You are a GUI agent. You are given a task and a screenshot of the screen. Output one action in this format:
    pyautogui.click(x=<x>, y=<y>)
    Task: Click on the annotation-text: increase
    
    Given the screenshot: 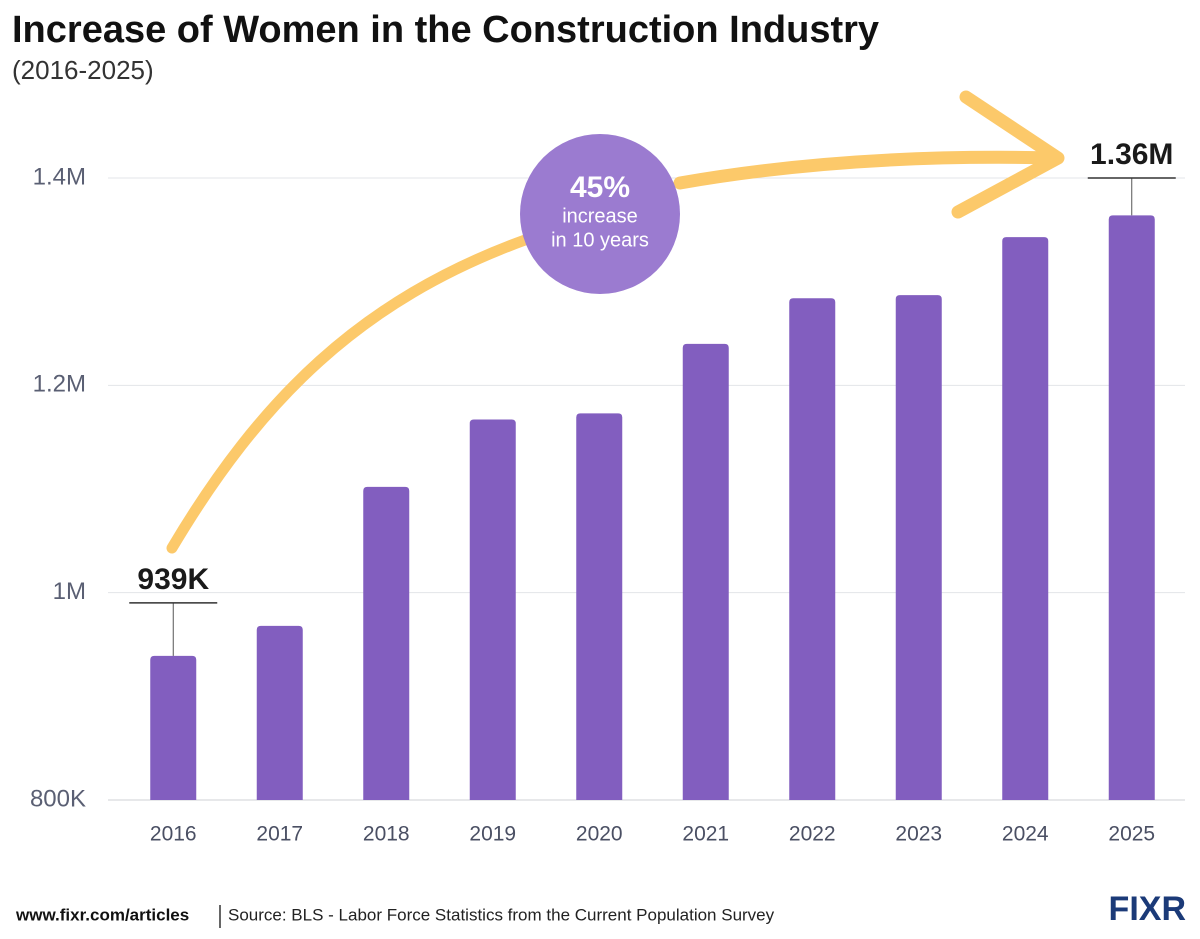 What is the action you would take?
    pyautogui.click(x=600, y=216)
    